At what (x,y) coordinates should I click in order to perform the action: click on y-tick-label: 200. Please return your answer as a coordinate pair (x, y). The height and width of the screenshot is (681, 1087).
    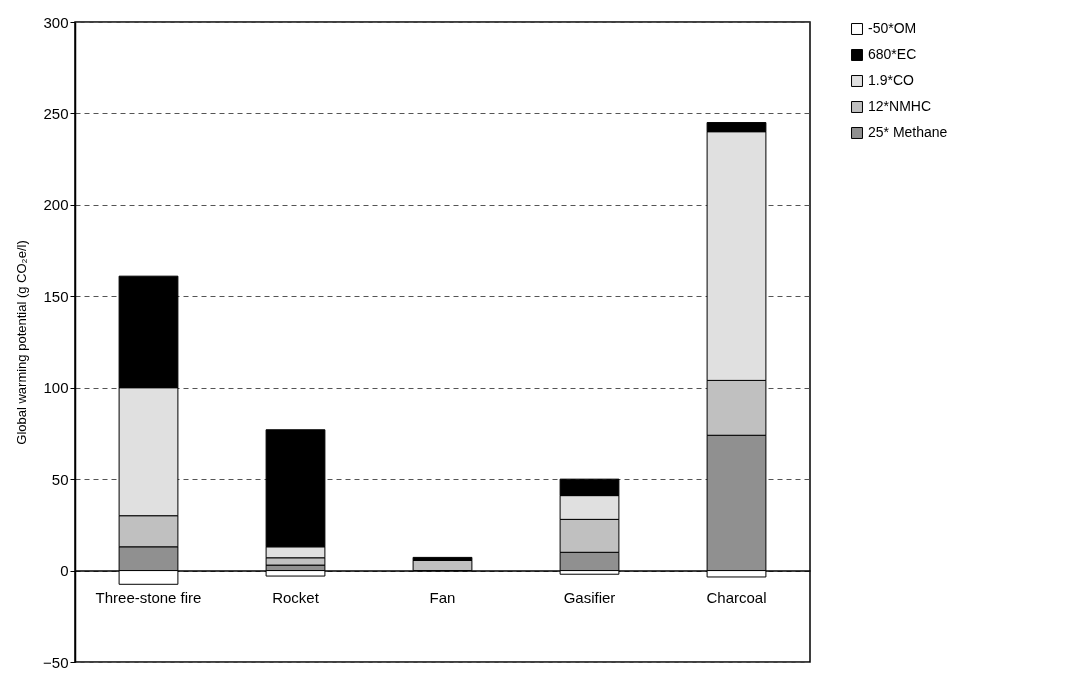
    Looking at the image, I should click on (56, 205).